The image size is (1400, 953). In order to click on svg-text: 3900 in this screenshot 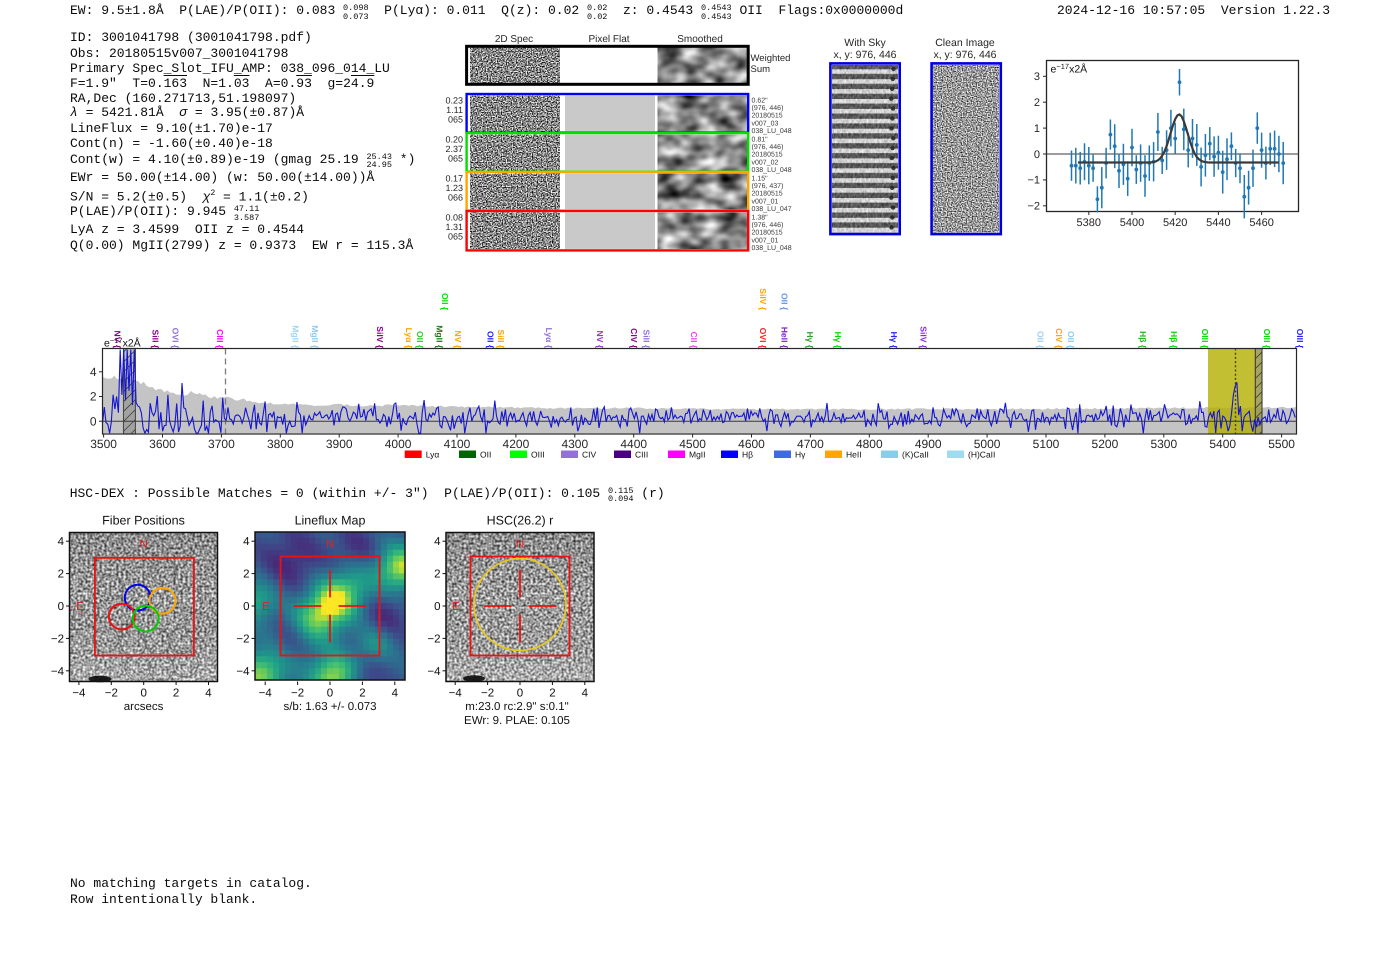, I will do `click(339, 444)`.